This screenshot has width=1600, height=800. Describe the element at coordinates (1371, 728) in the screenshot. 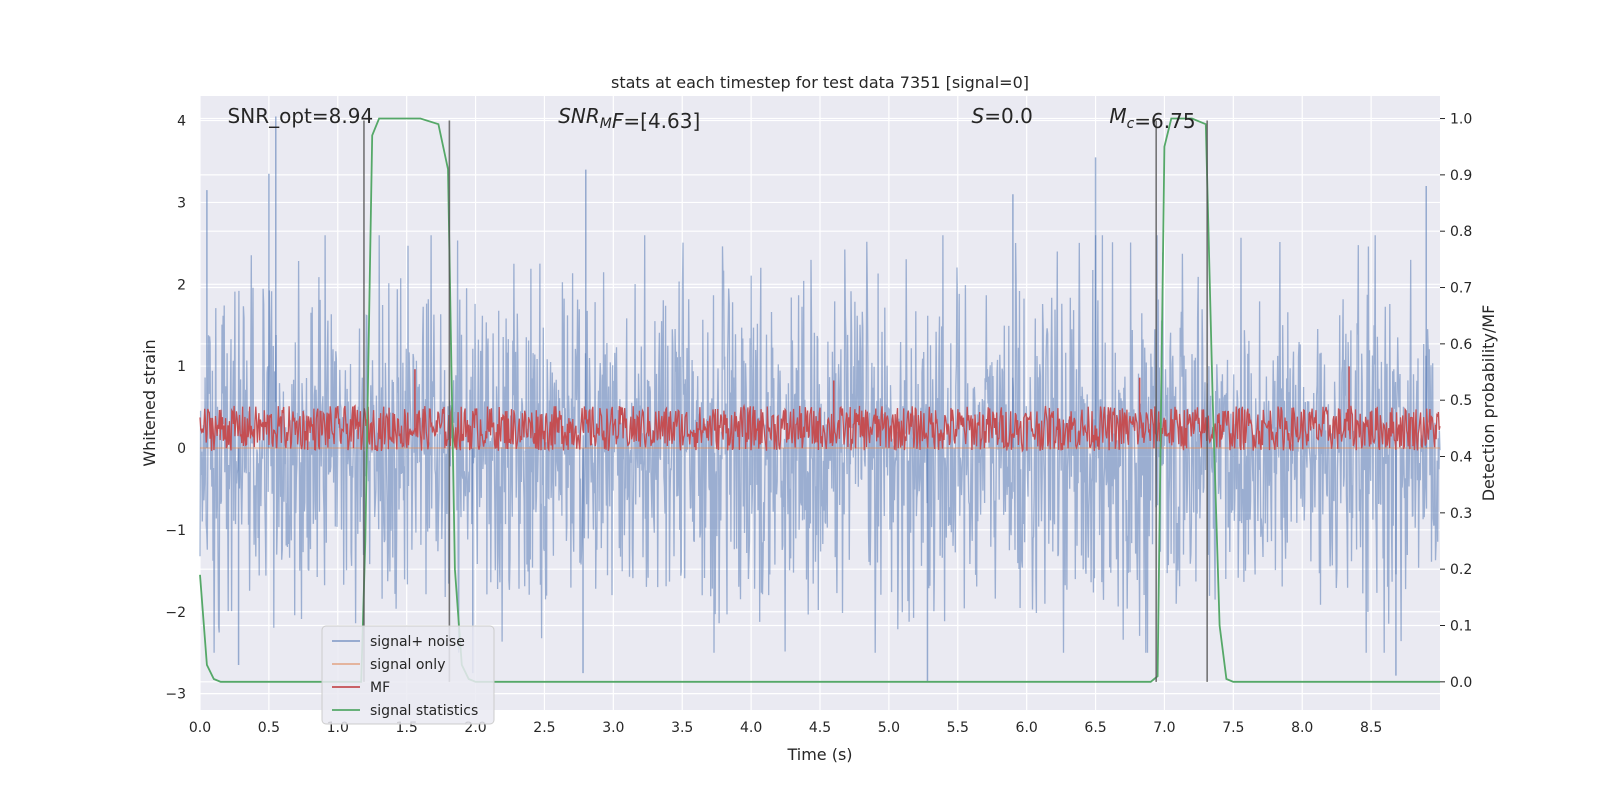

I see `x-tick-label: 8.5` at that location.